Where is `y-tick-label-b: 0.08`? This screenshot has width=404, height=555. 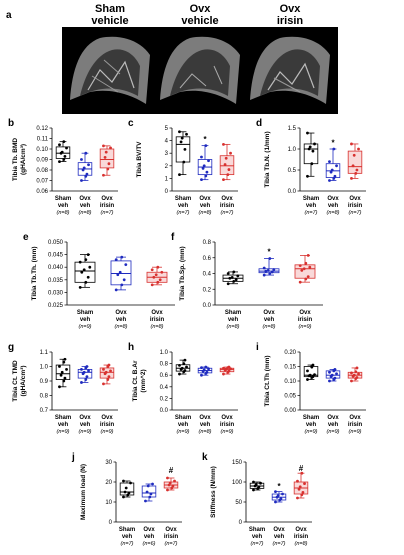 y-tick-label-b: 0.08 is located at coordinates (42, 171).